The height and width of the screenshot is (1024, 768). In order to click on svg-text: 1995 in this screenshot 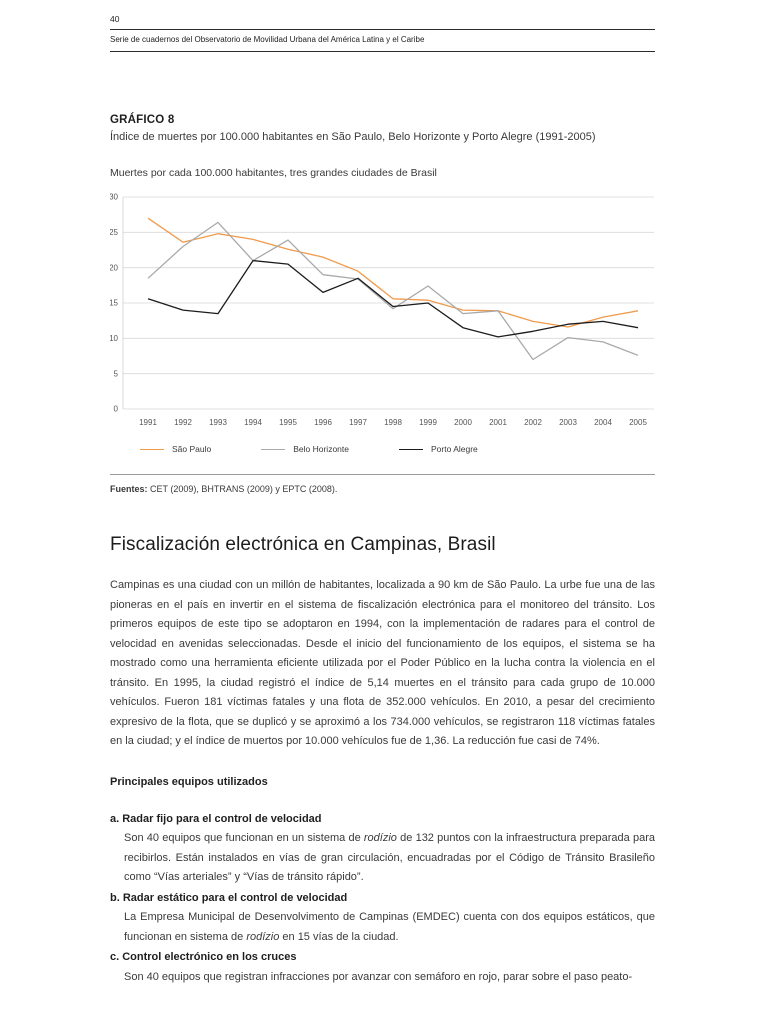, I will do `click(288, 422)`.